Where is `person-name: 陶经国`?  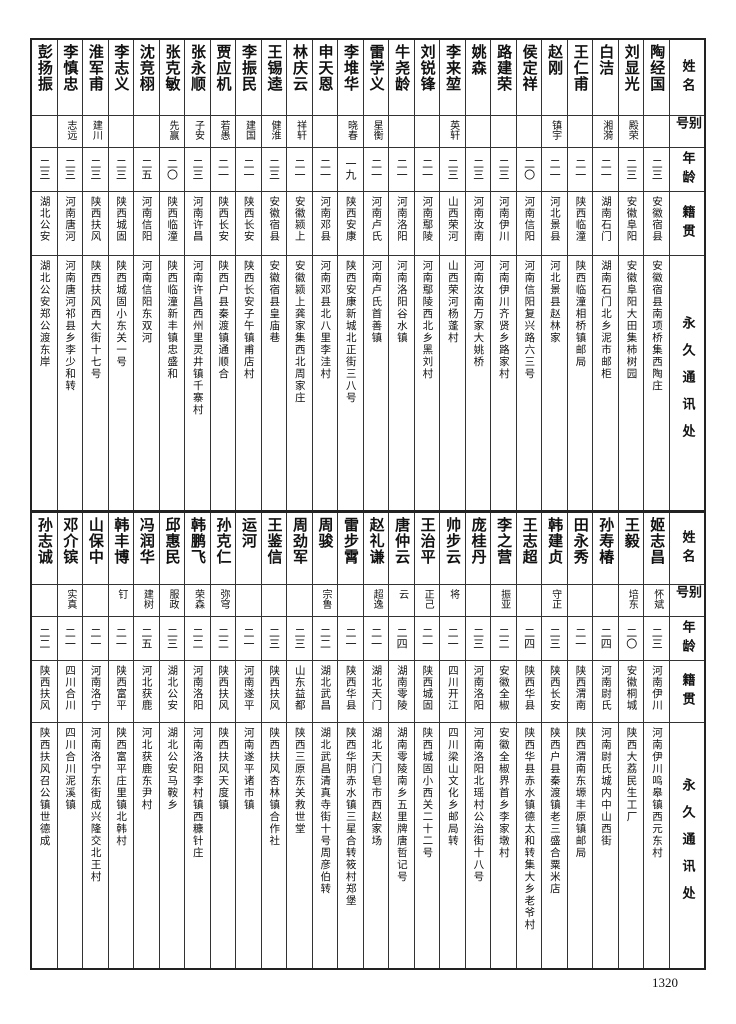
person-name: 陶经国 is located at coordinates (657, 68).